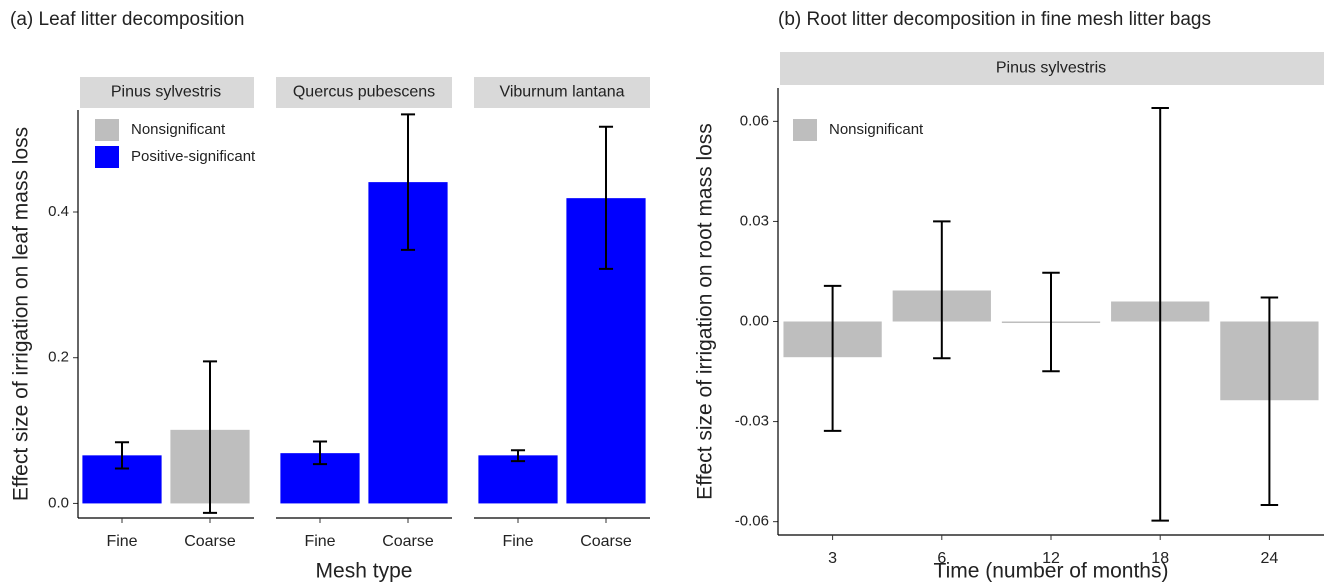 The height and width of the screenshot is (587, 1328). Describe the element at coordinates (754, 220) in the screenshot. I see `y-tick-label: 0.03` at that location.